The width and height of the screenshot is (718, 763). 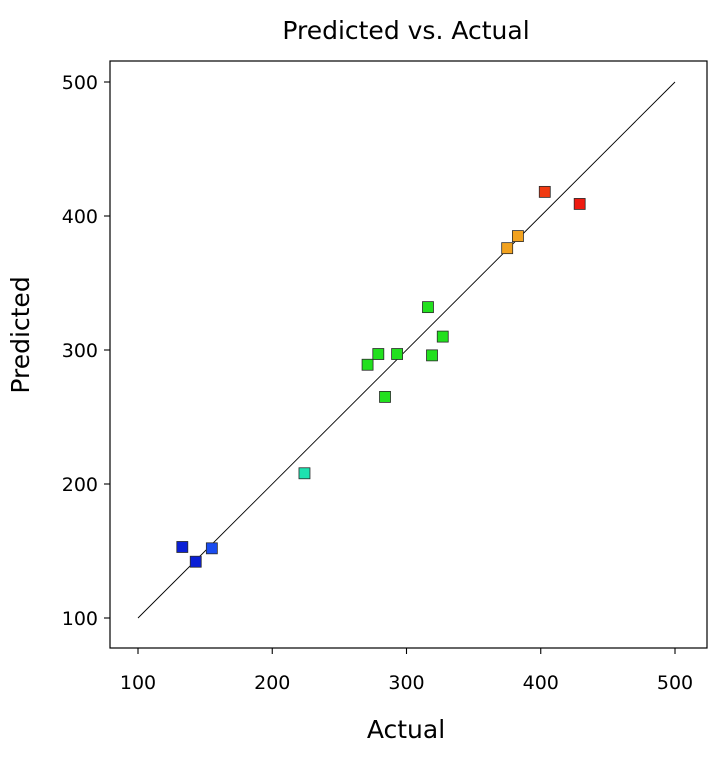 I want to click on x-tick-label: 100, so click(x=138, y=683).